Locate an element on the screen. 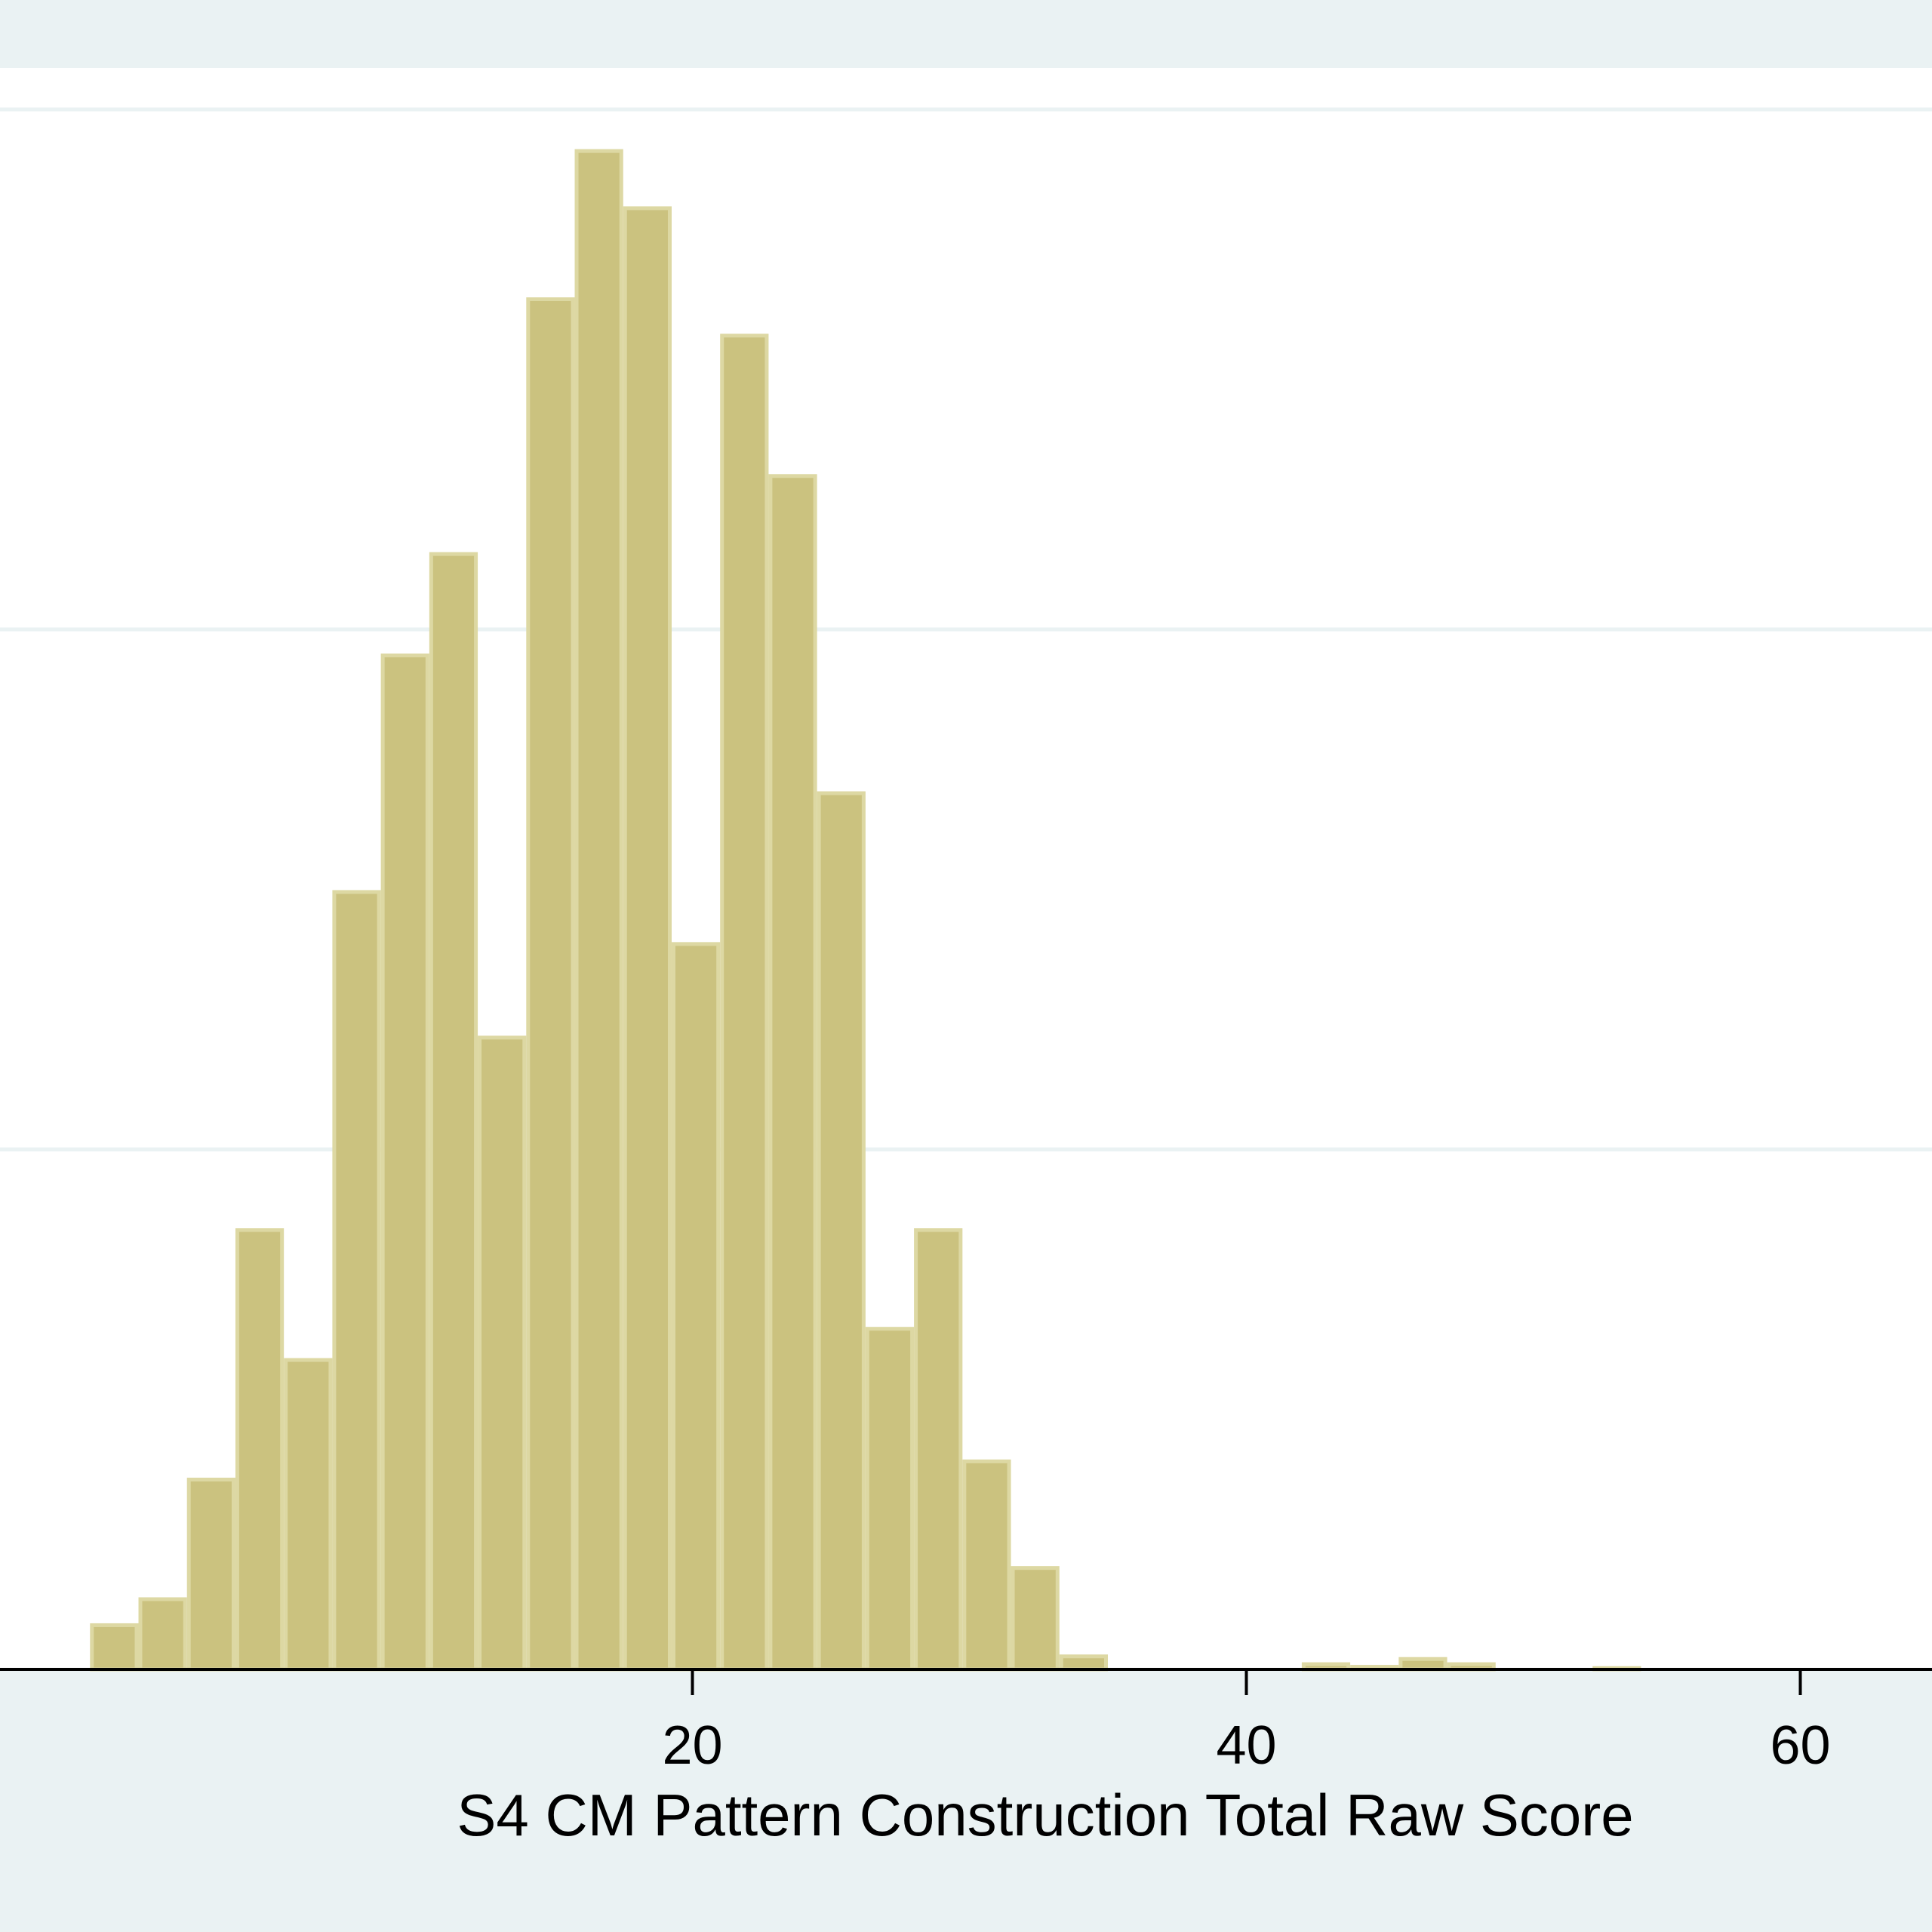 Image resolution: width=1932 pixels, height=1932 pixels. x-tick-label: 40 is located at coordinates (1246, 1745).